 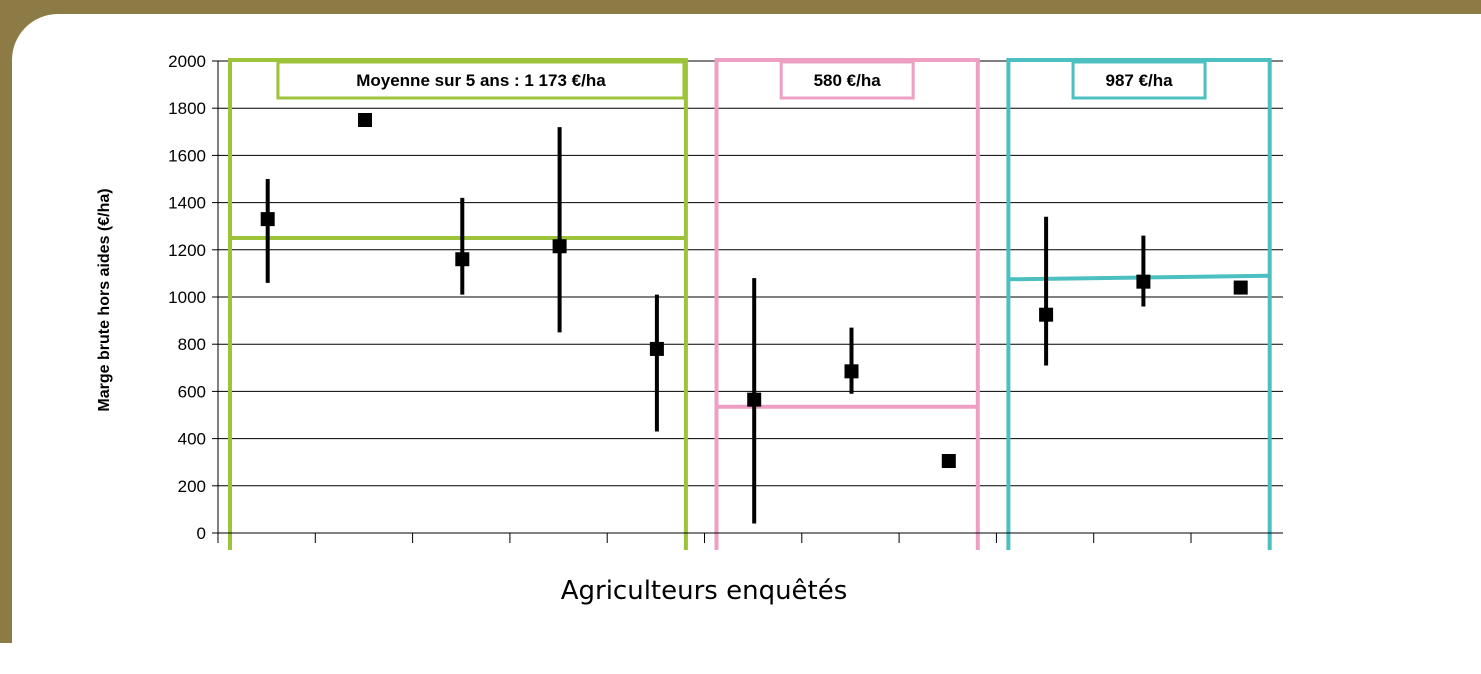 I want to click on y-tick-label: 2000, so click(x=187, y=61).